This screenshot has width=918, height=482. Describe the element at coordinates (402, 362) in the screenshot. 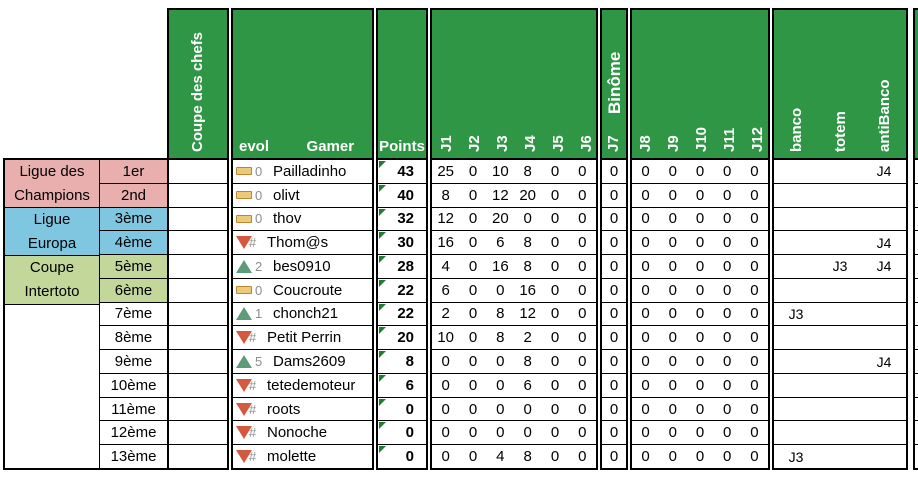

I see `points-cell: 8` at that location.